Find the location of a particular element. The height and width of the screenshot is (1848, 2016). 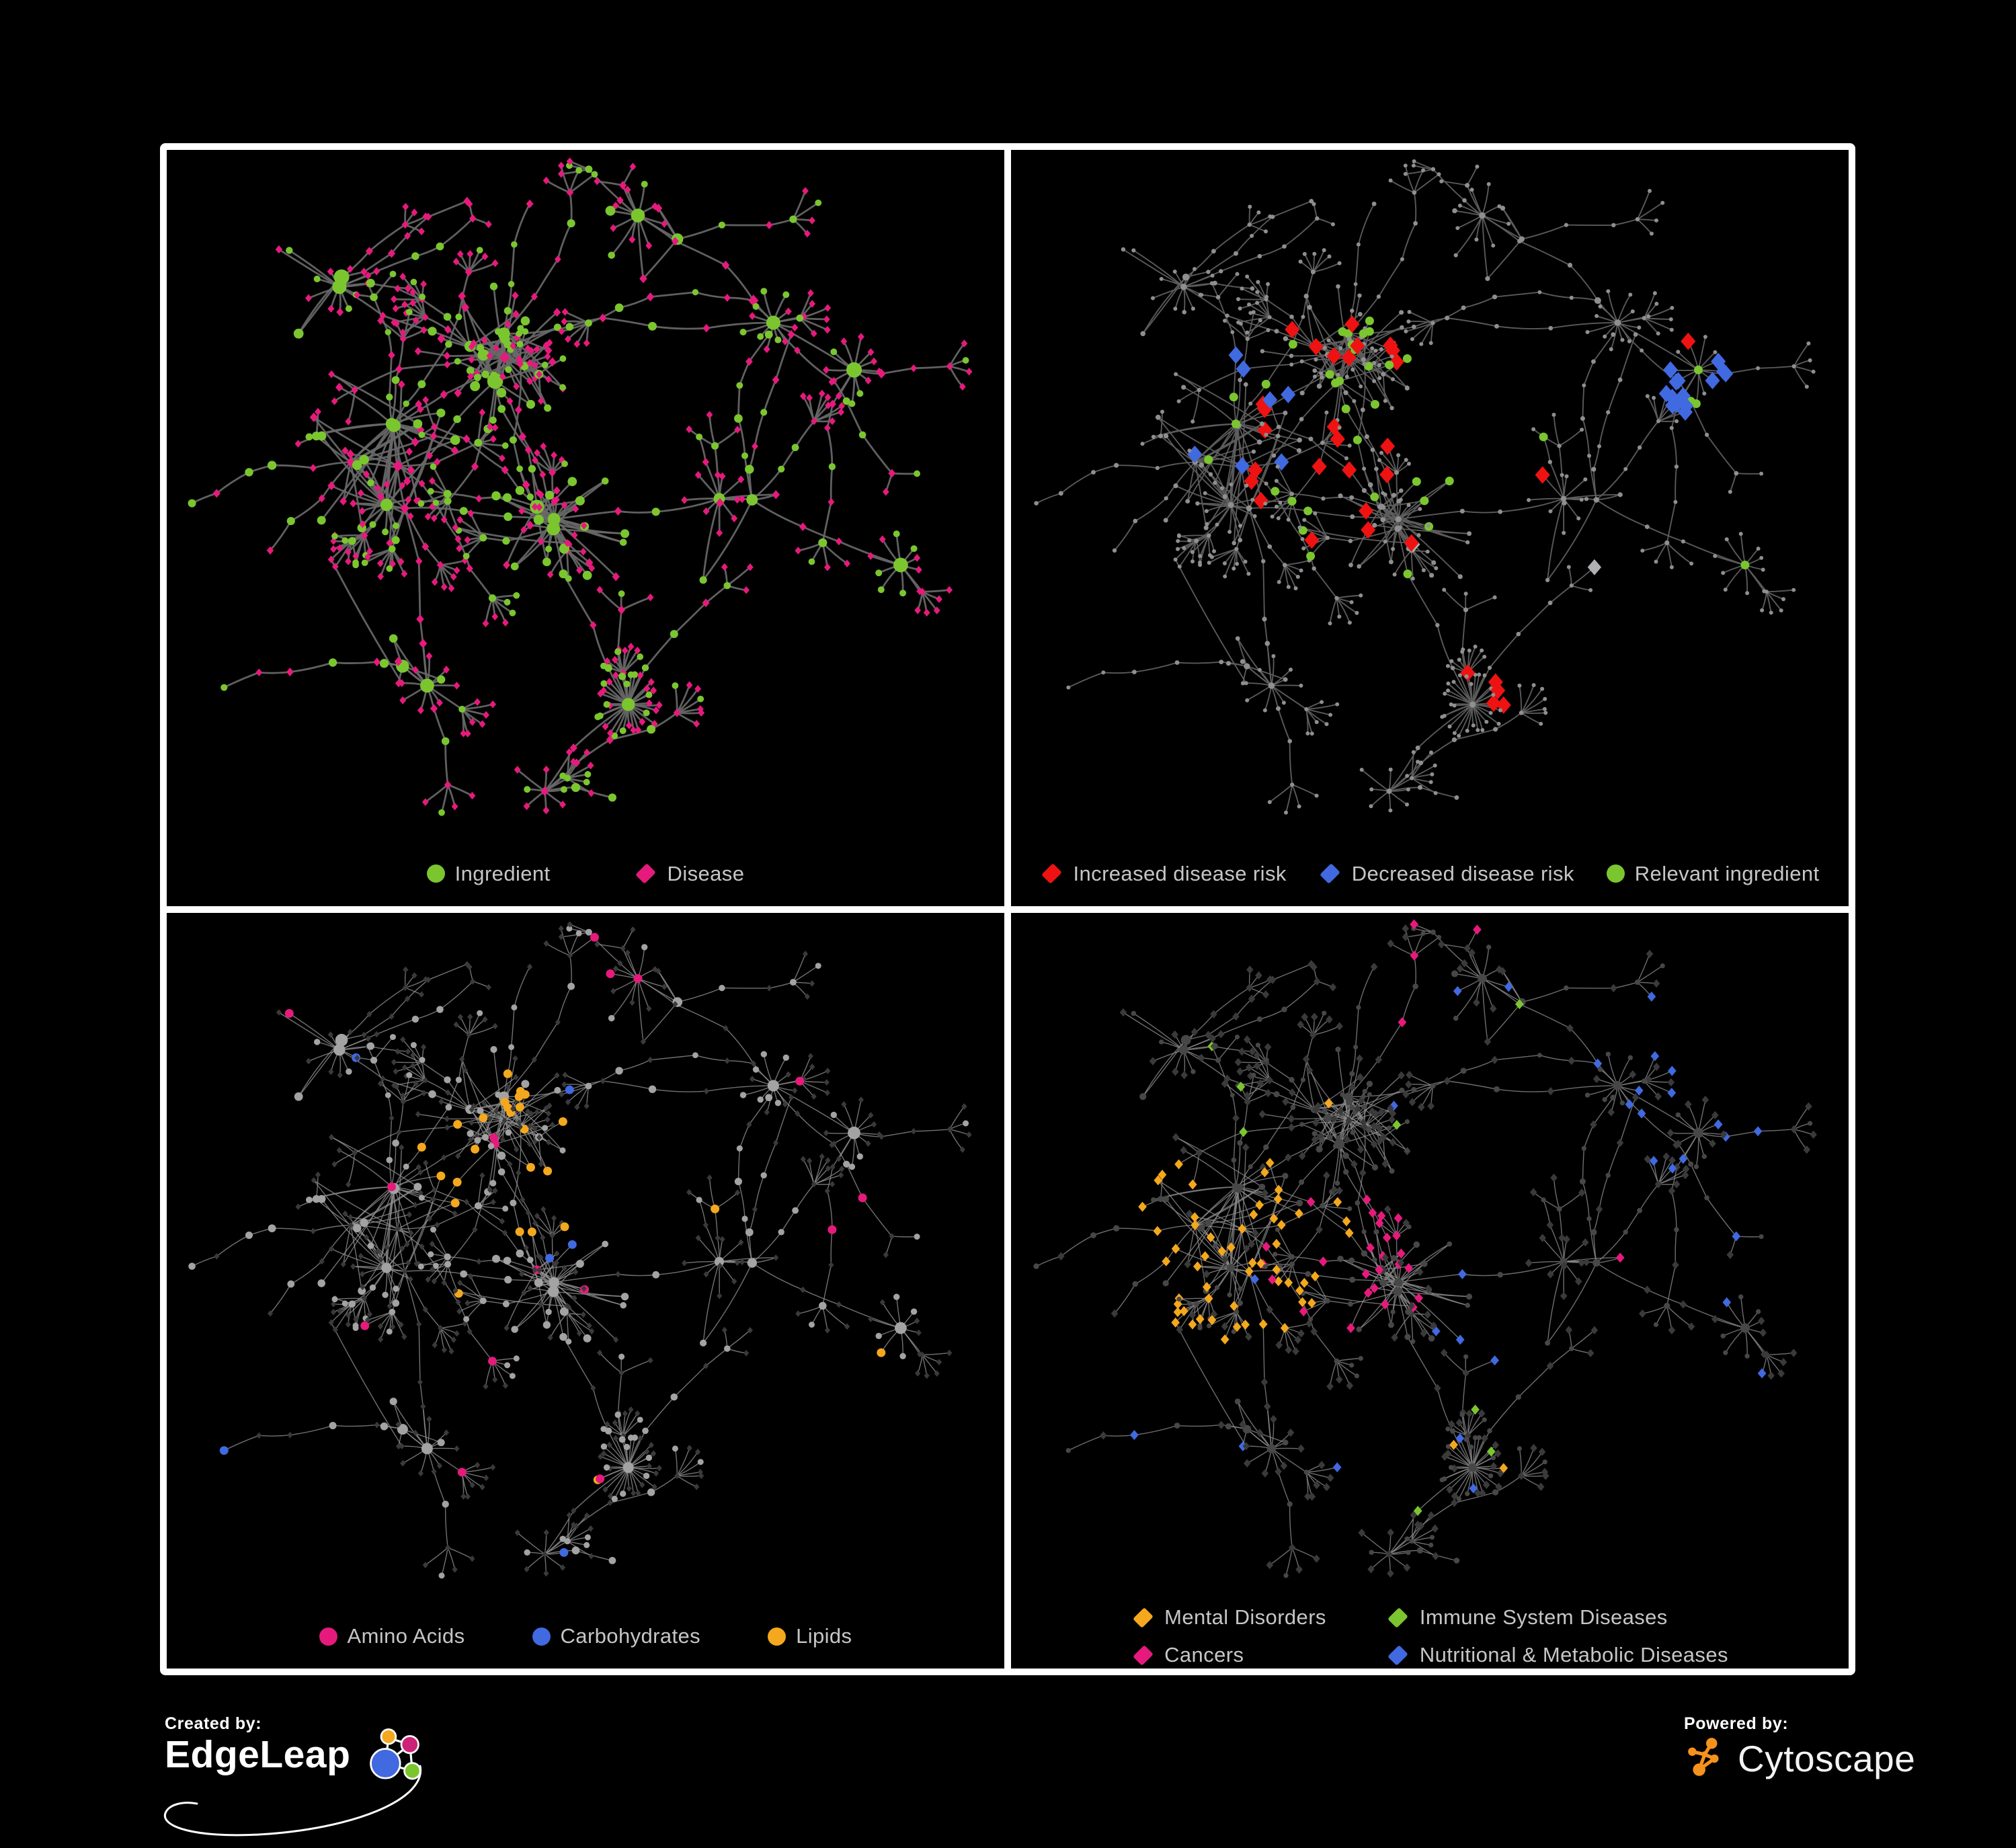

legend-item-lipids: Lipids is located at coordinates (810, 1636).